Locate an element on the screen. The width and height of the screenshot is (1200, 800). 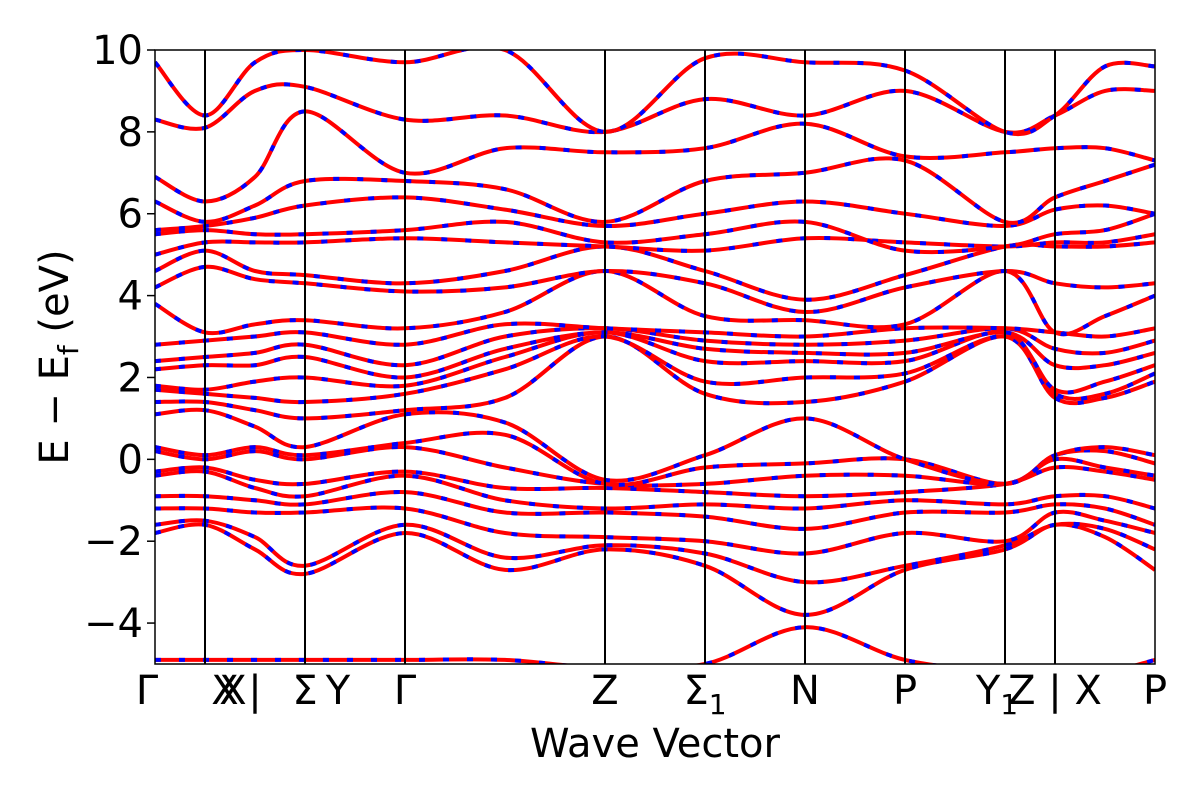
y-axis-label: E − Ef (eV) is located at coordinates (58, 356).